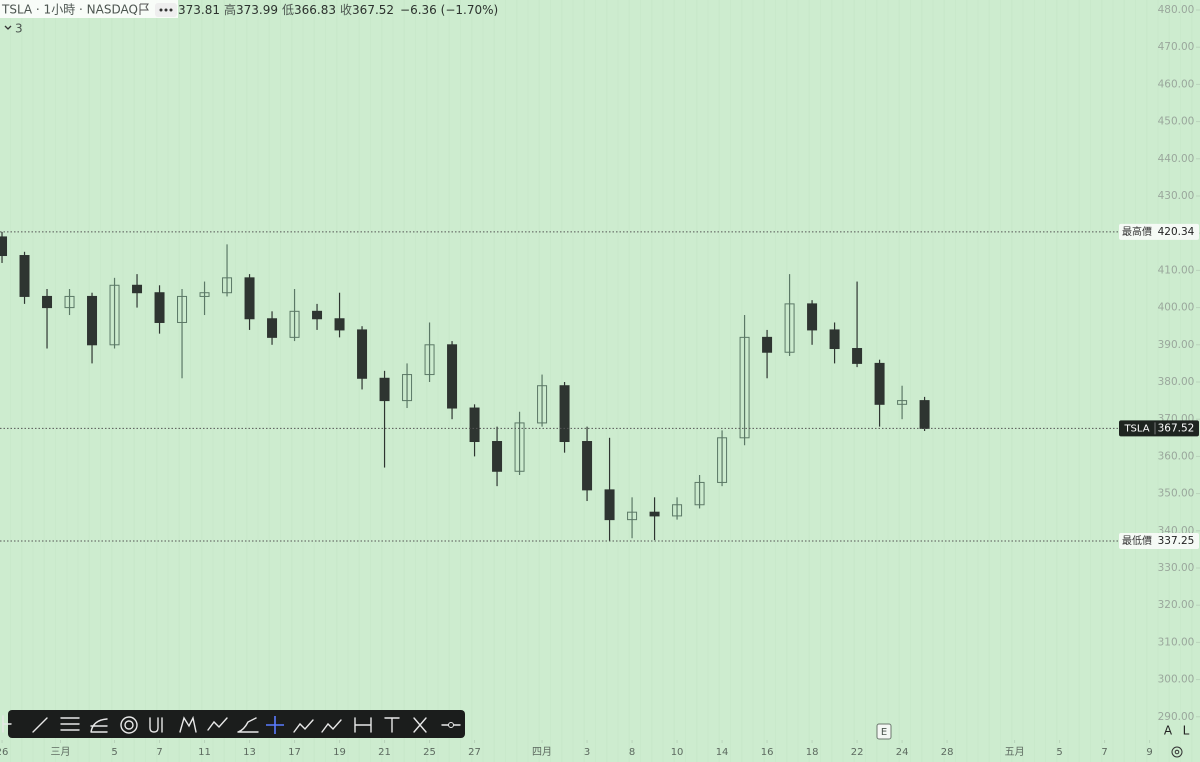  What do you see at coordinates (420, 725) in the screenshot?
I see `tool-remove` at bounding box center [420, 725].